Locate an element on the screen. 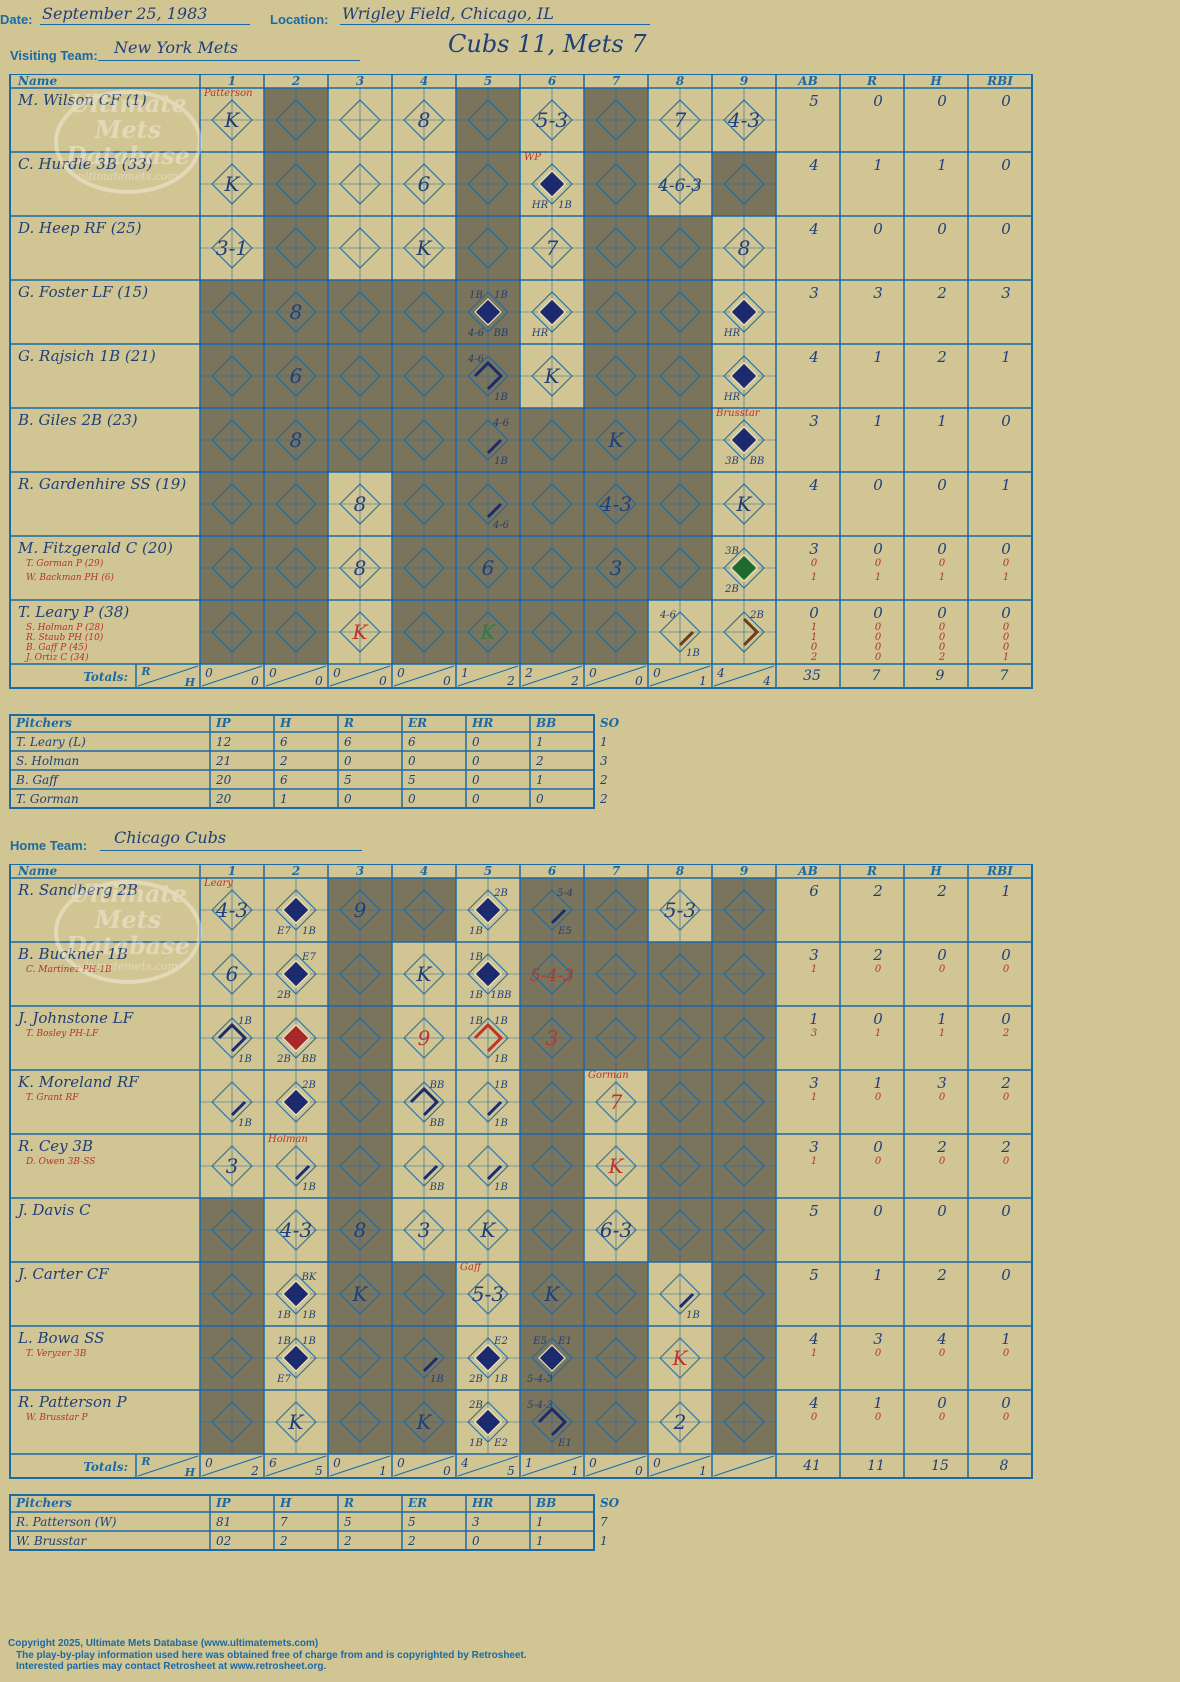  team-total-stat: 15 is located at coordinates (940, 1466).